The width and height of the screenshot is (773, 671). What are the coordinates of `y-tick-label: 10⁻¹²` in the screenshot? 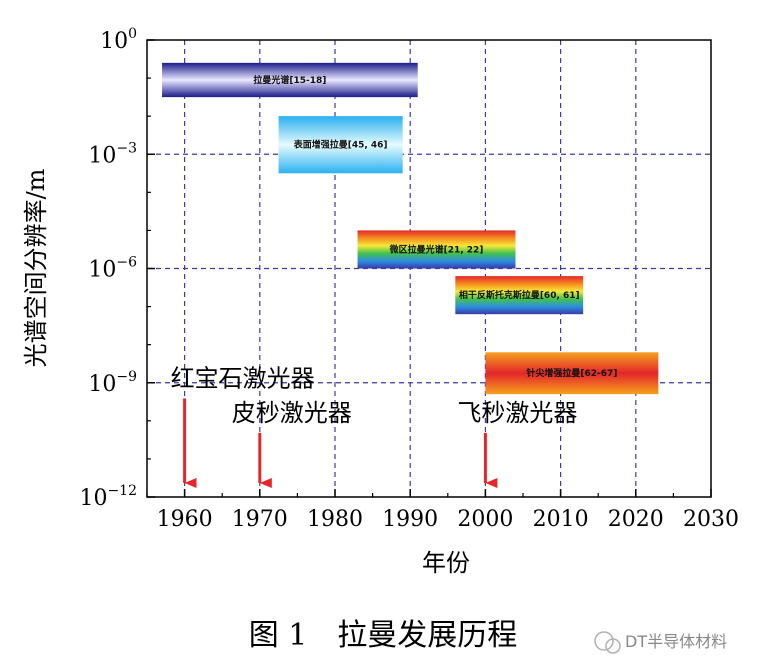 It's located at (108, 497).